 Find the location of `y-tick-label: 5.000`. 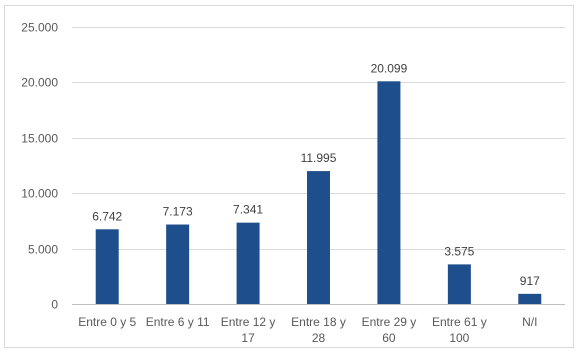

y-tick-label: 5.000 is located at coordinates (43, 250).